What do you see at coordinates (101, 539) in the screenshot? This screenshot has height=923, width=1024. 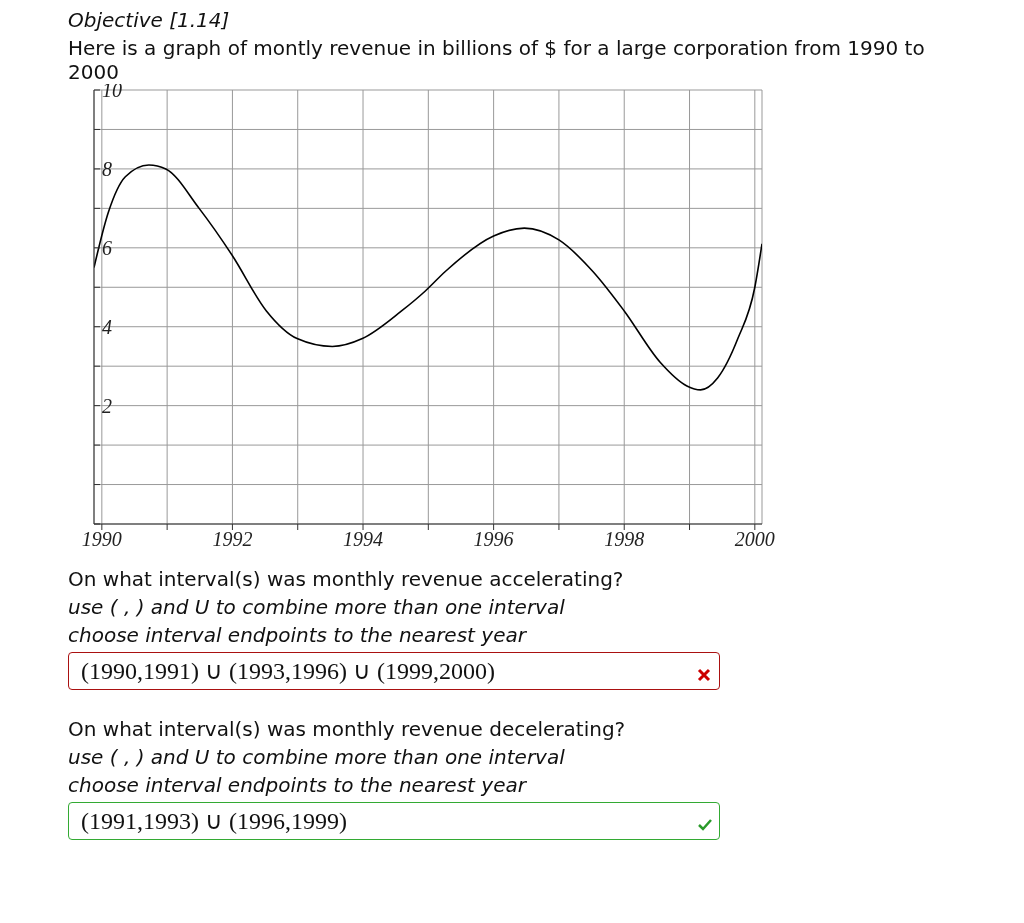 I see `x-tick-label: 1990` at bounding box center [101, 539].